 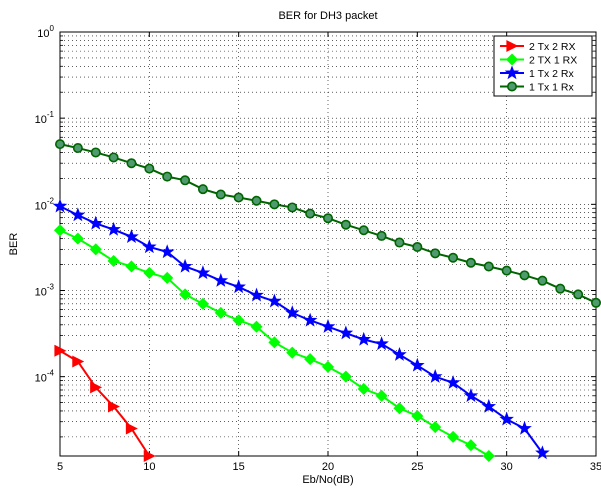 What do you see at coordinates (551, 88) in the screenshot?
I see `legend-label: 1 Tx 1 Rx` at bounding box center [551, 88].